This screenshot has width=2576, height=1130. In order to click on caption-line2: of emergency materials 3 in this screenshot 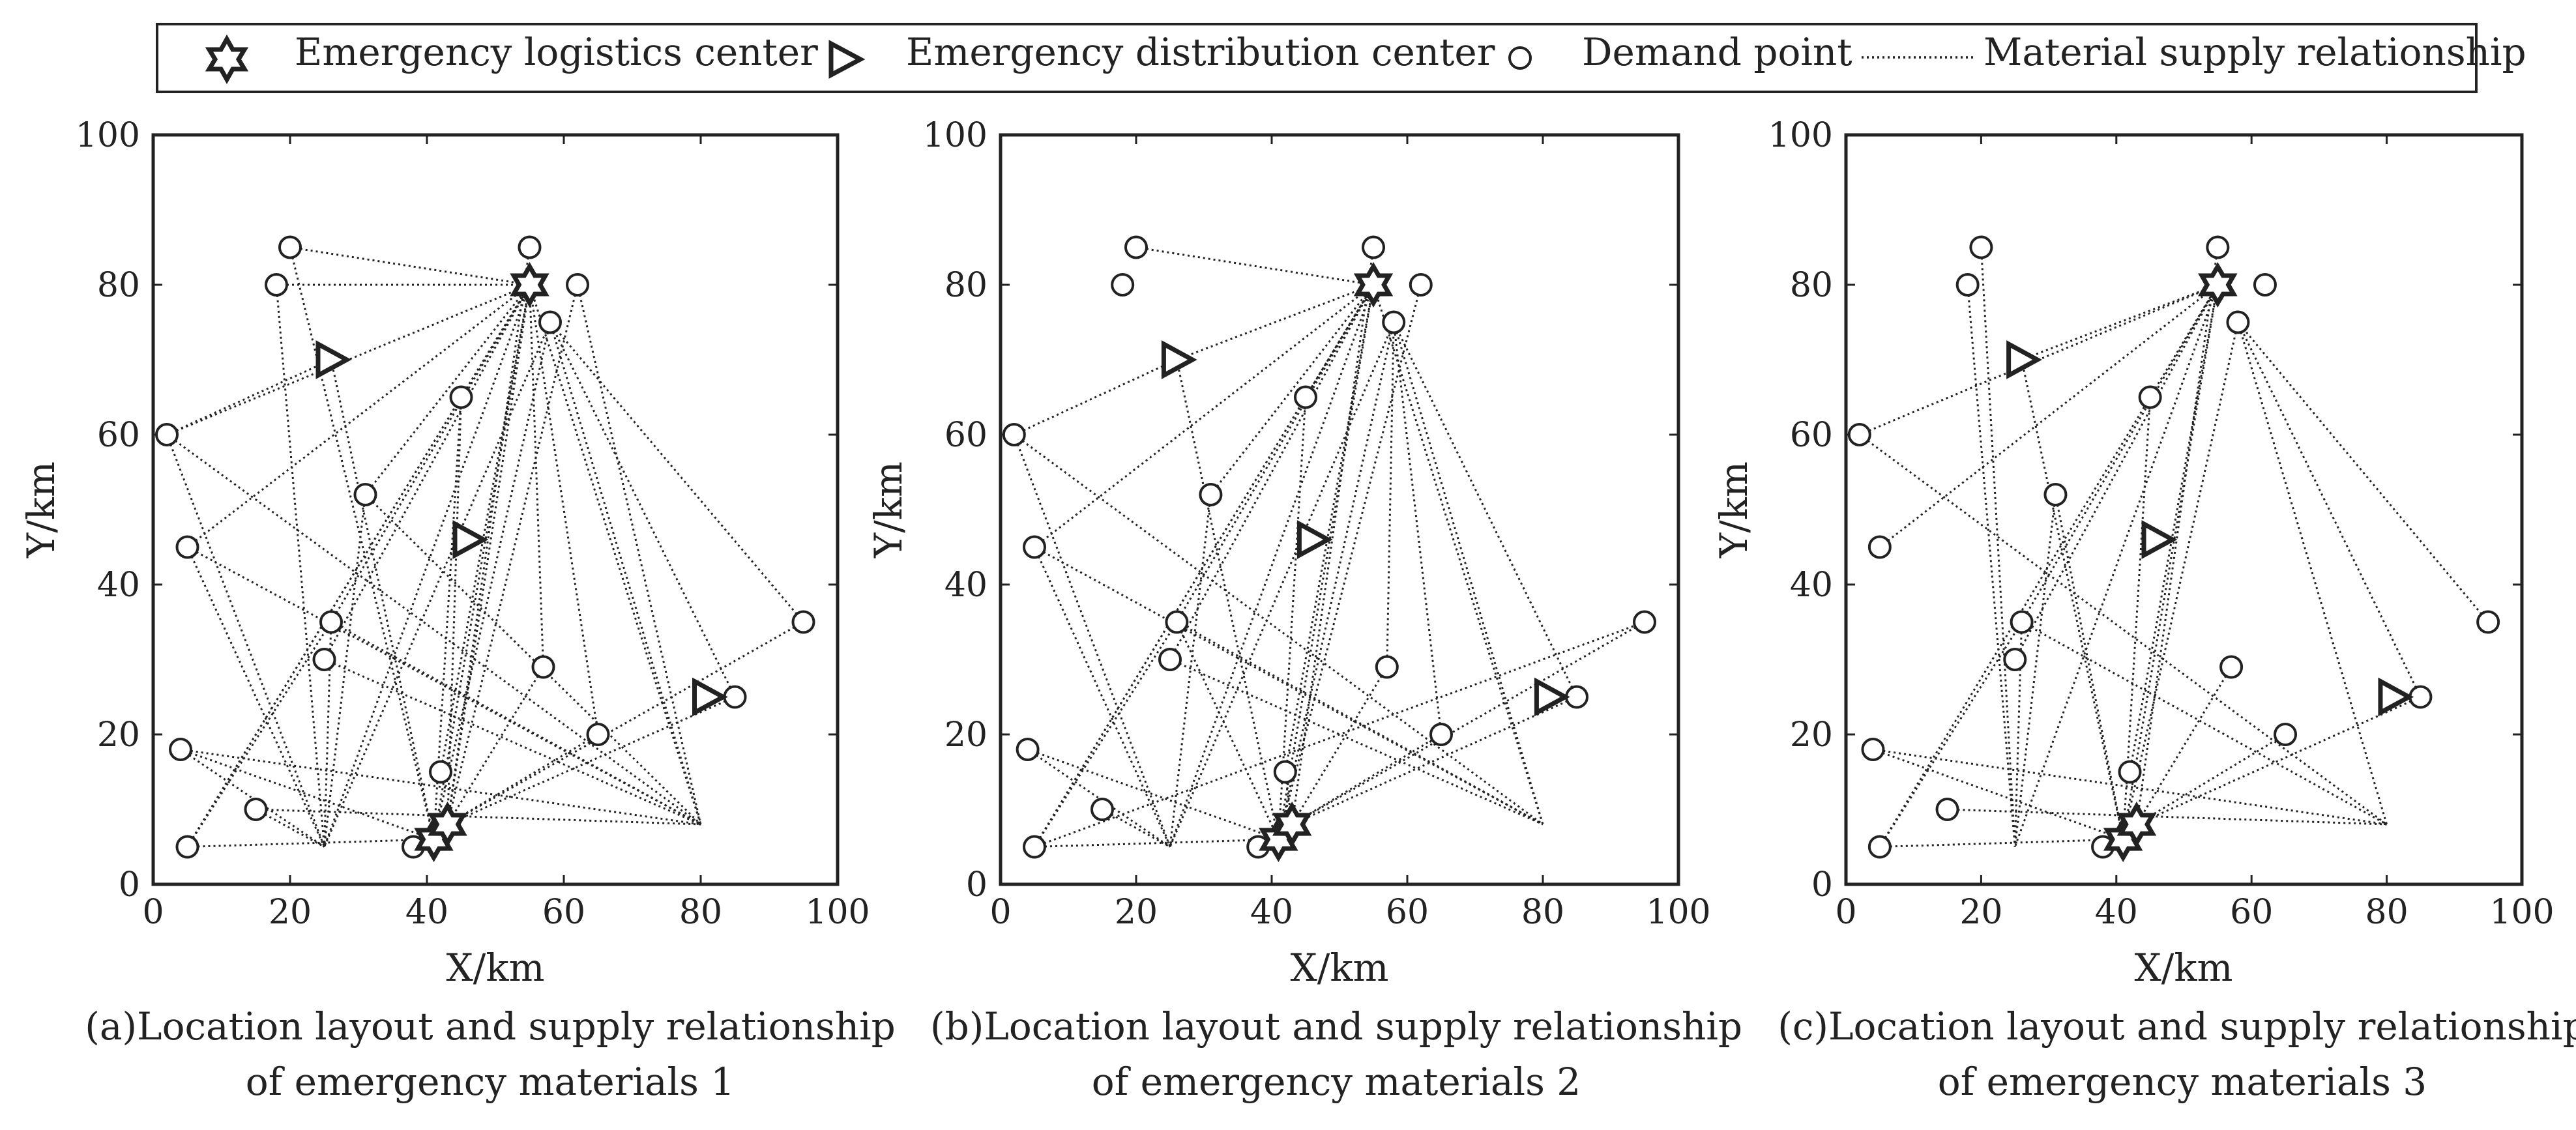, I will do `click(2182, 1082)`.